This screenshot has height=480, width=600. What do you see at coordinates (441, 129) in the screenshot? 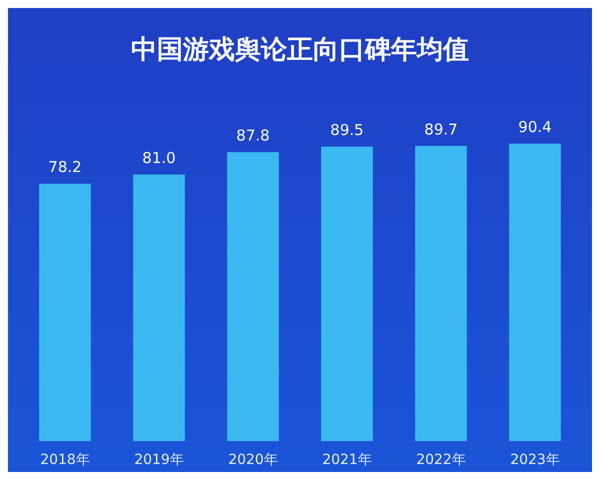
I see `data-label: 89.7` at bounding box center [441, 129].